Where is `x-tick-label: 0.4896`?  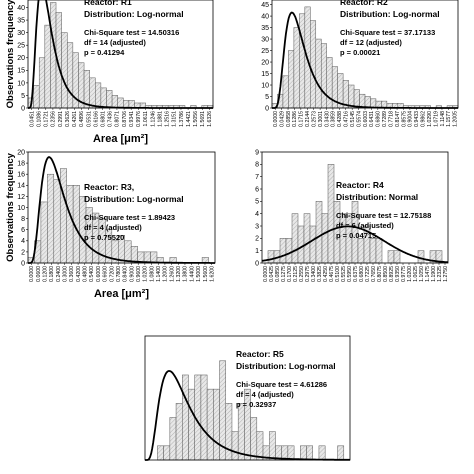
x-tick-label: 0.4896 is located at coordinates (82, 119).